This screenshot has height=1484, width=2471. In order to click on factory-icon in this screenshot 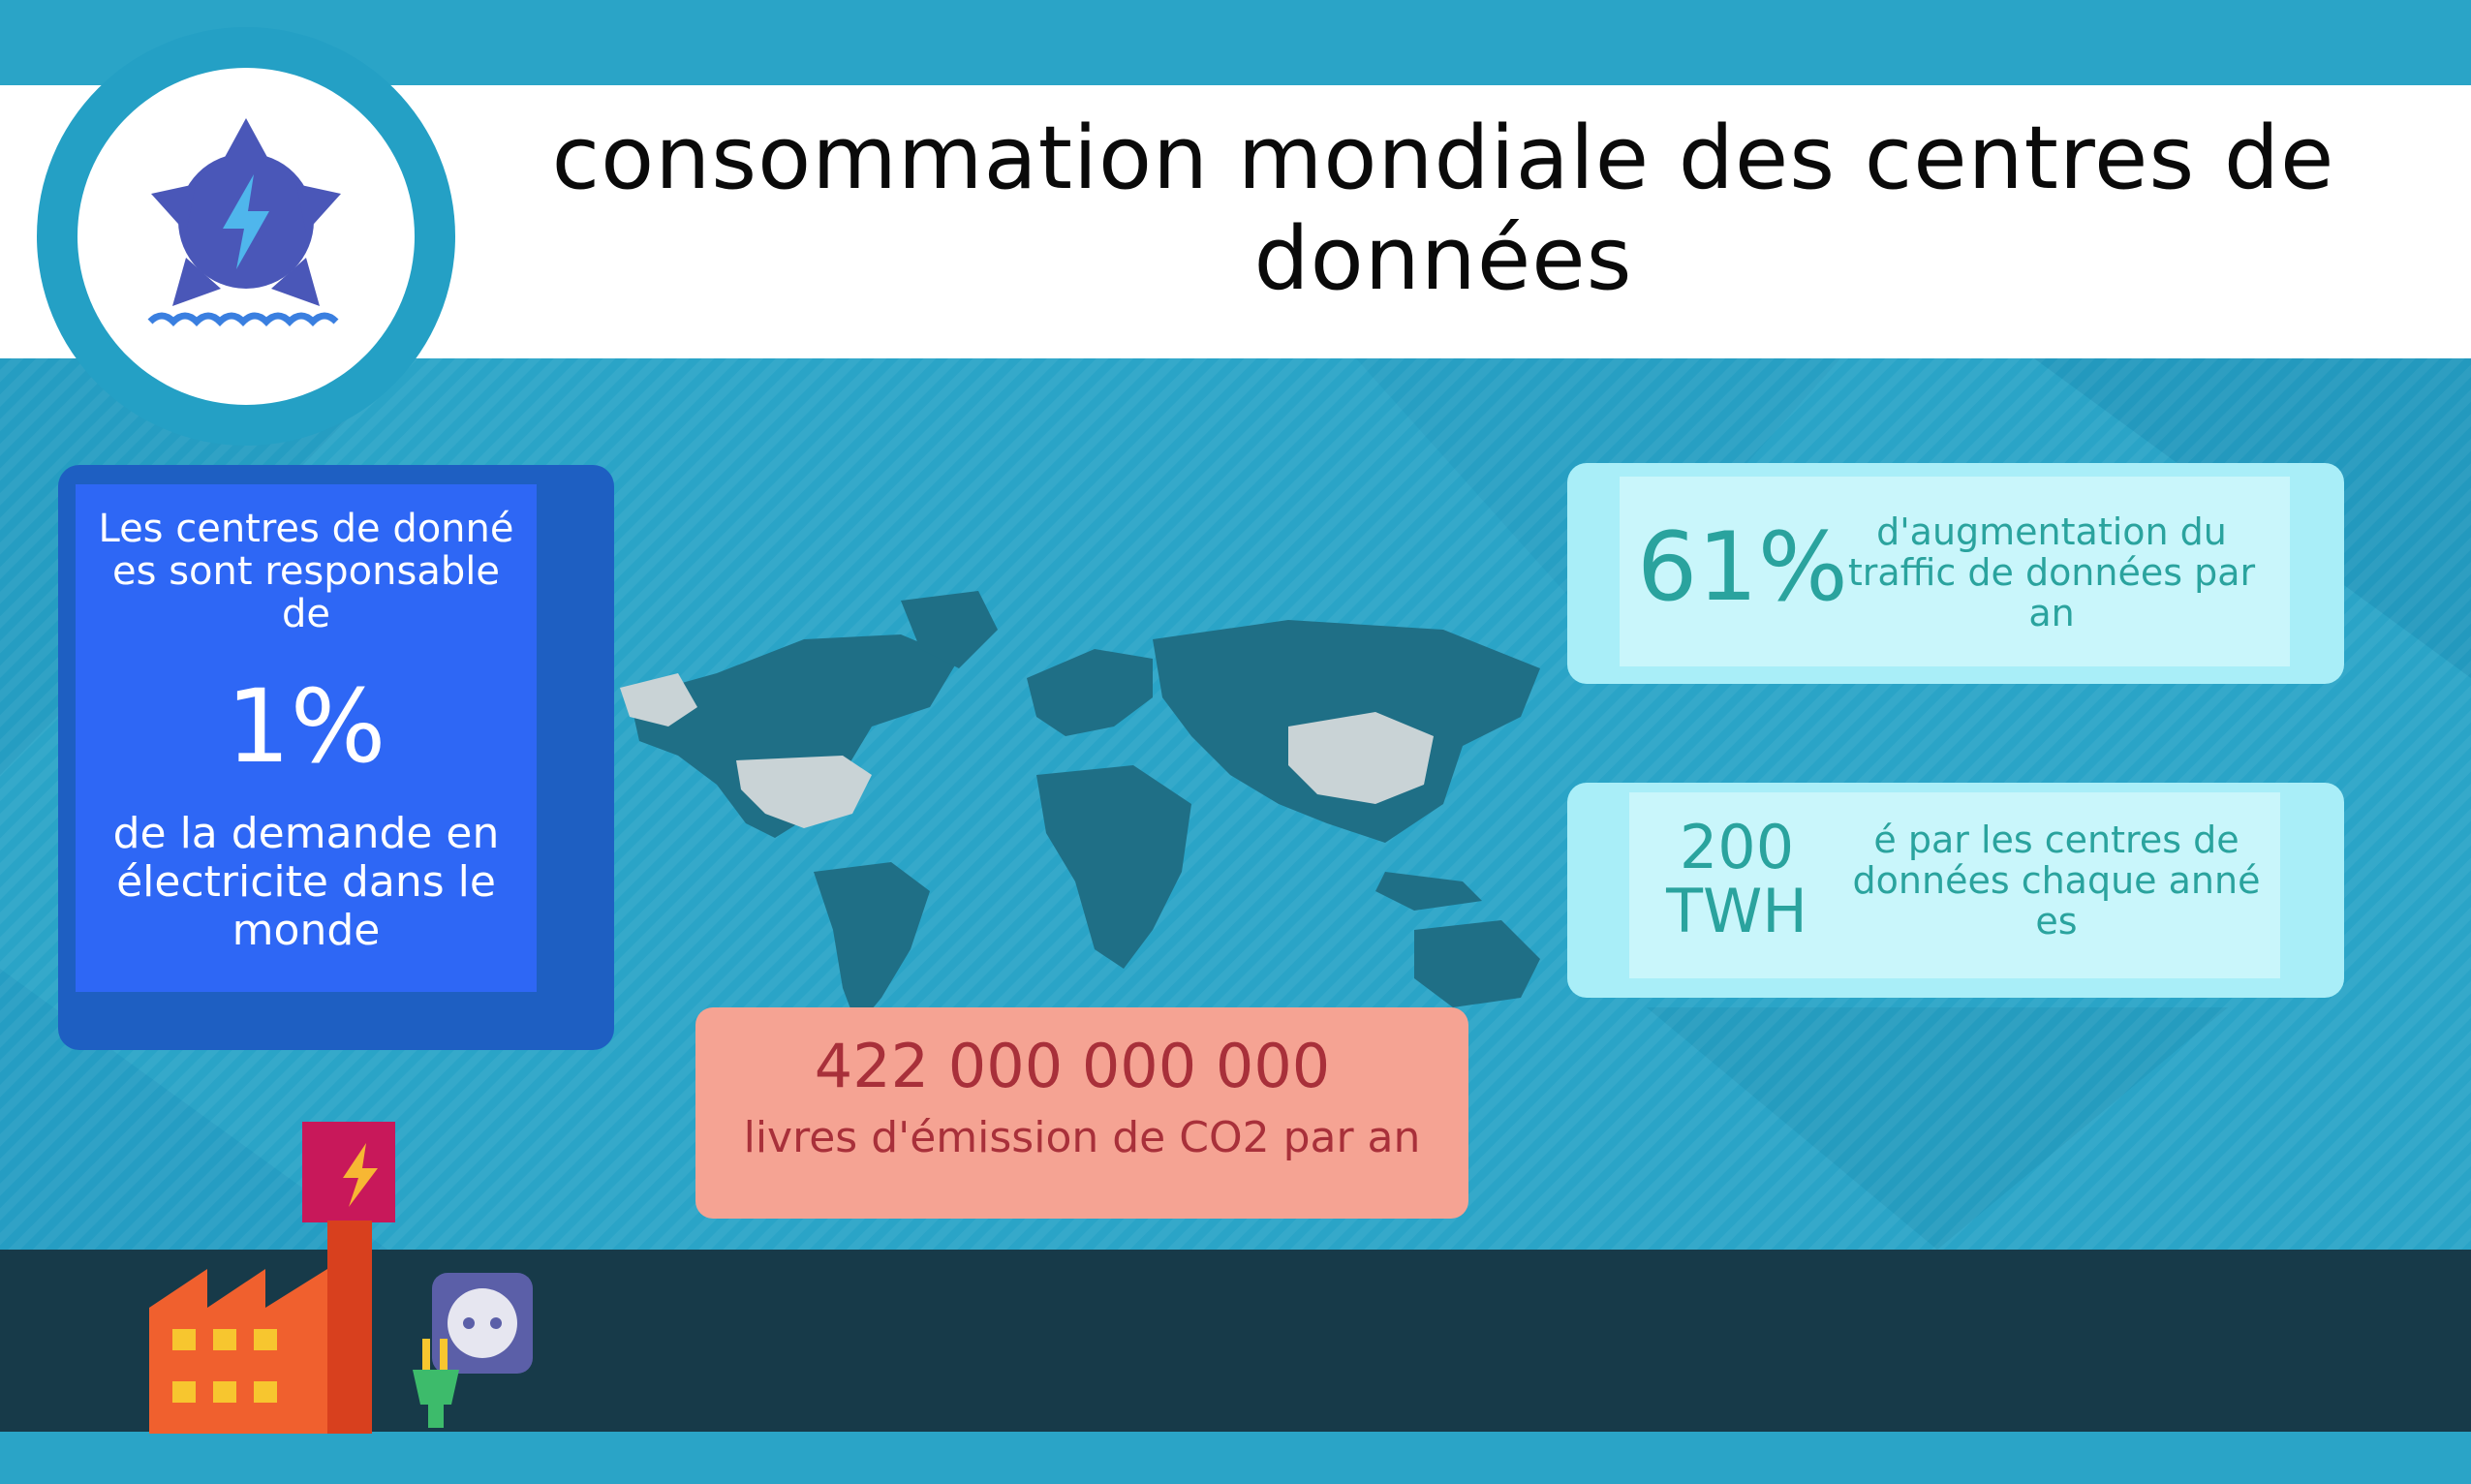, I will do `click(272, 1278)`.